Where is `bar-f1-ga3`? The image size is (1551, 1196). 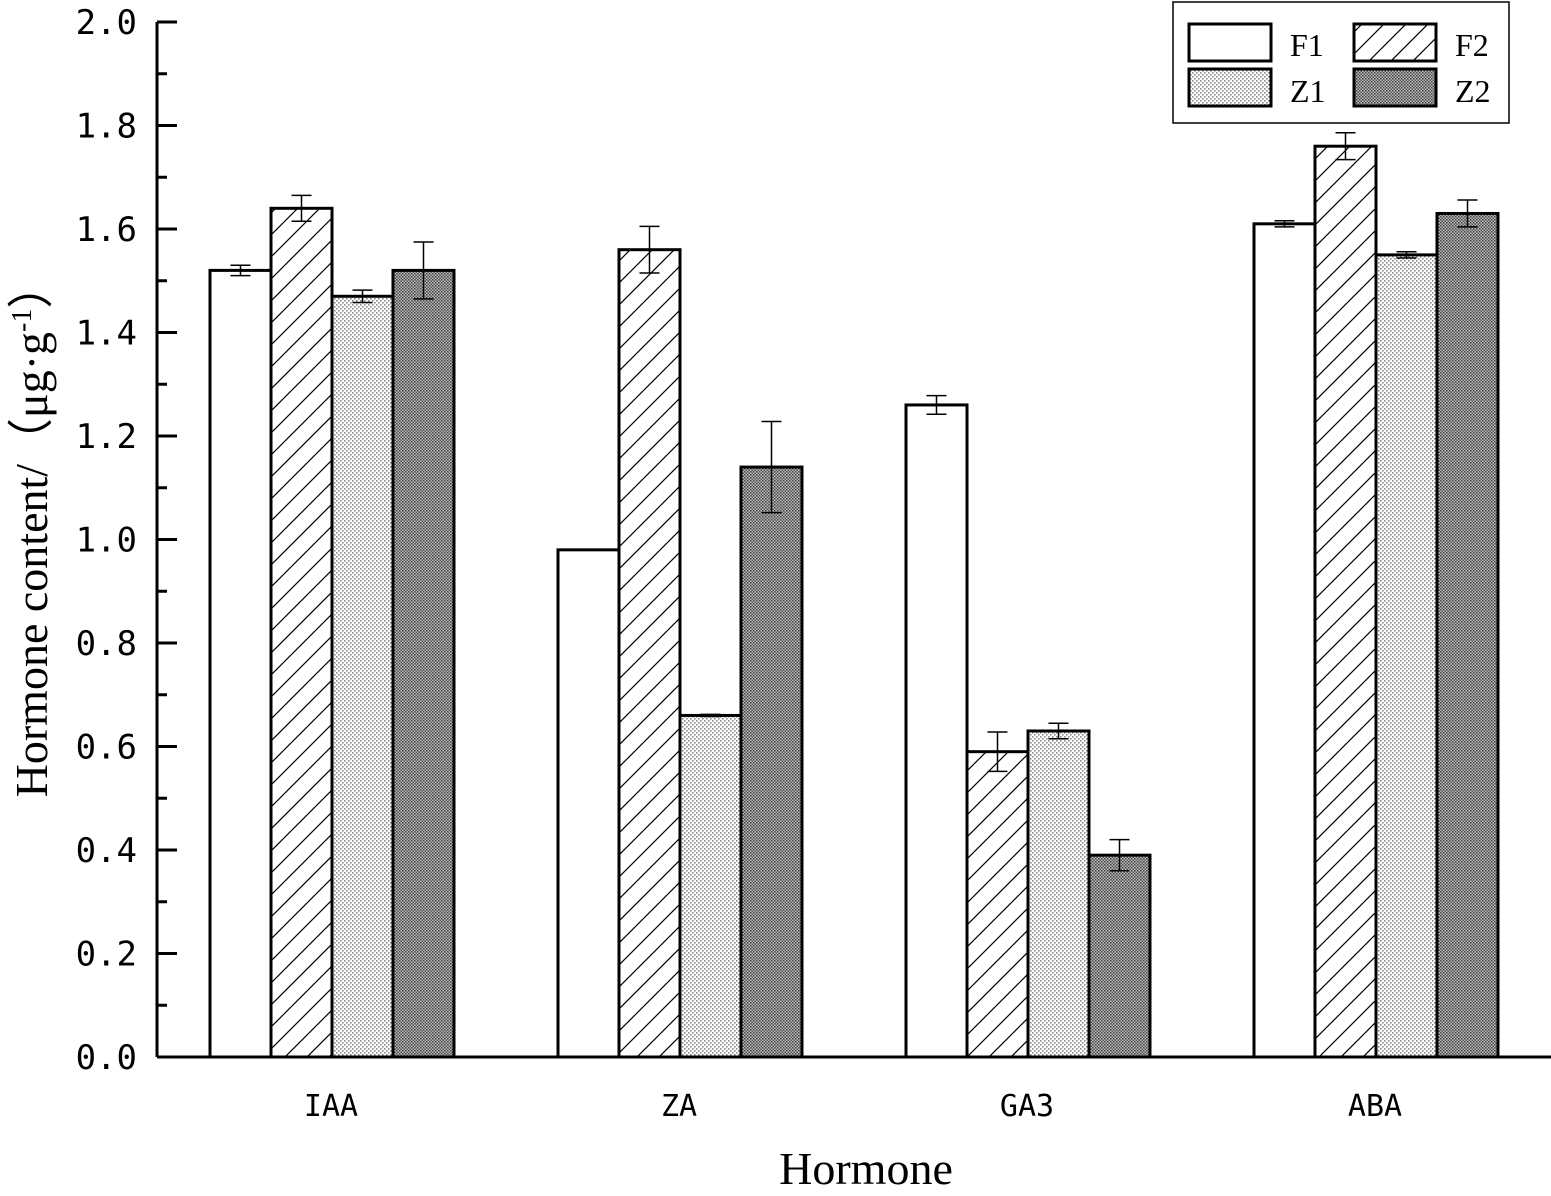
bar-f1-ga3 is located at coordinates (936, 731).